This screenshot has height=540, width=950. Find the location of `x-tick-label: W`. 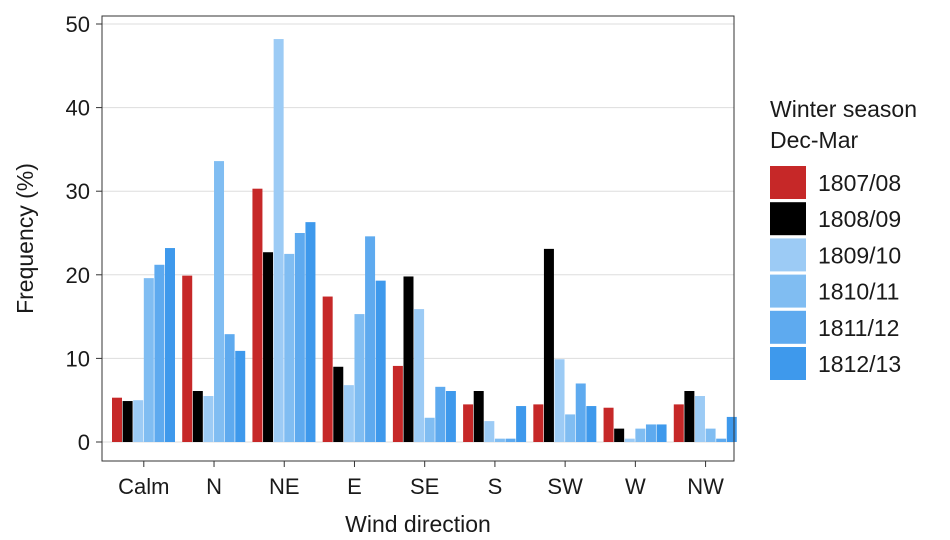

x-tick-label: W is located at coordinates (635, 486).